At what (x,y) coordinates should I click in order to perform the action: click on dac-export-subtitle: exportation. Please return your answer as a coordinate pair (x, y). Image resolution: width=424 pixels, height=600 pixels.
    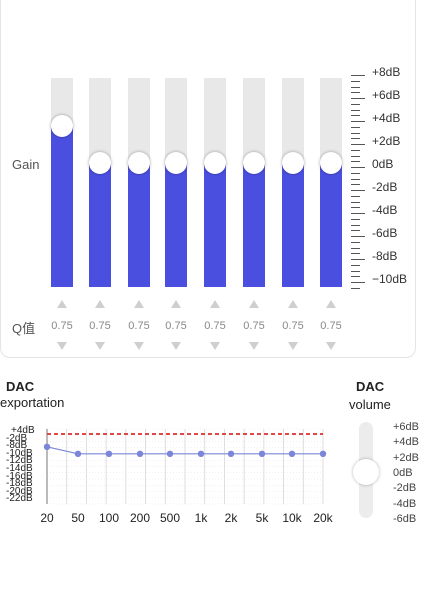
    Looking at the image, I should click on (32, 402).